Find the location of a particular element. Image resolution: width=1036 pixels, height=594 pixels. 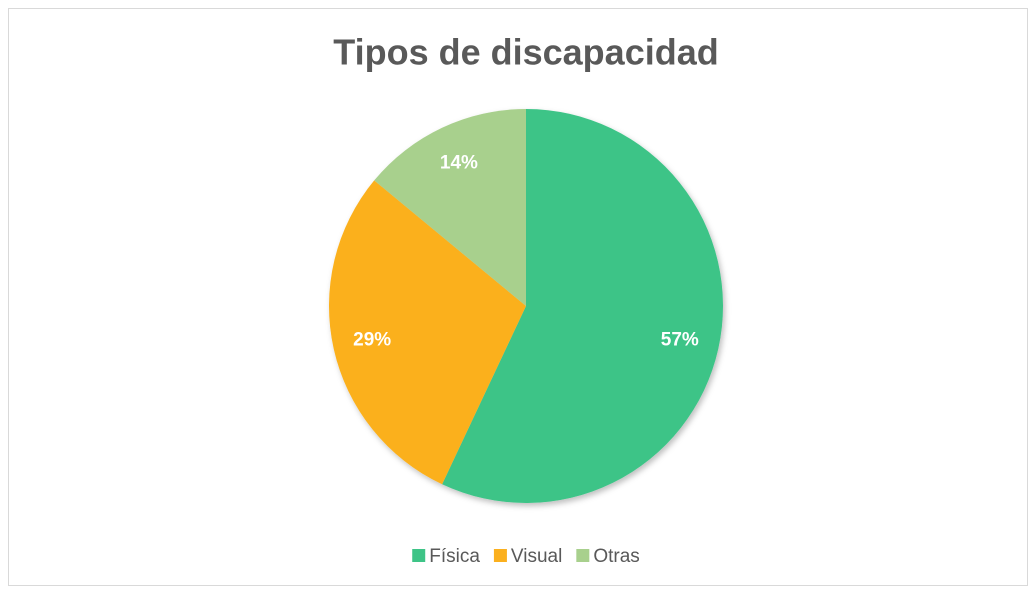

legend-text: Visual is located at coordinates (536, 556).